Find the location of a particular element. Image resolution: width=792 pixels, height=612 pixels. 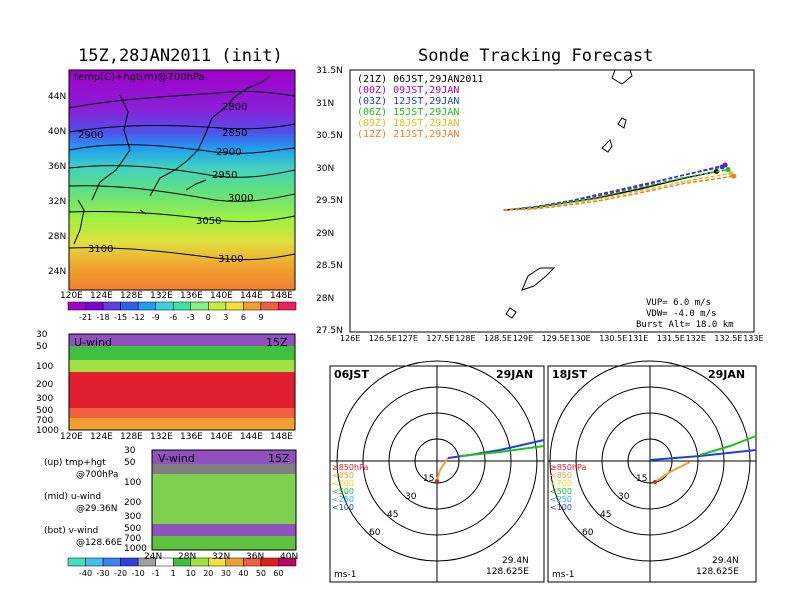

map-lat-tick: 28N is located at coordinates (57, 237).